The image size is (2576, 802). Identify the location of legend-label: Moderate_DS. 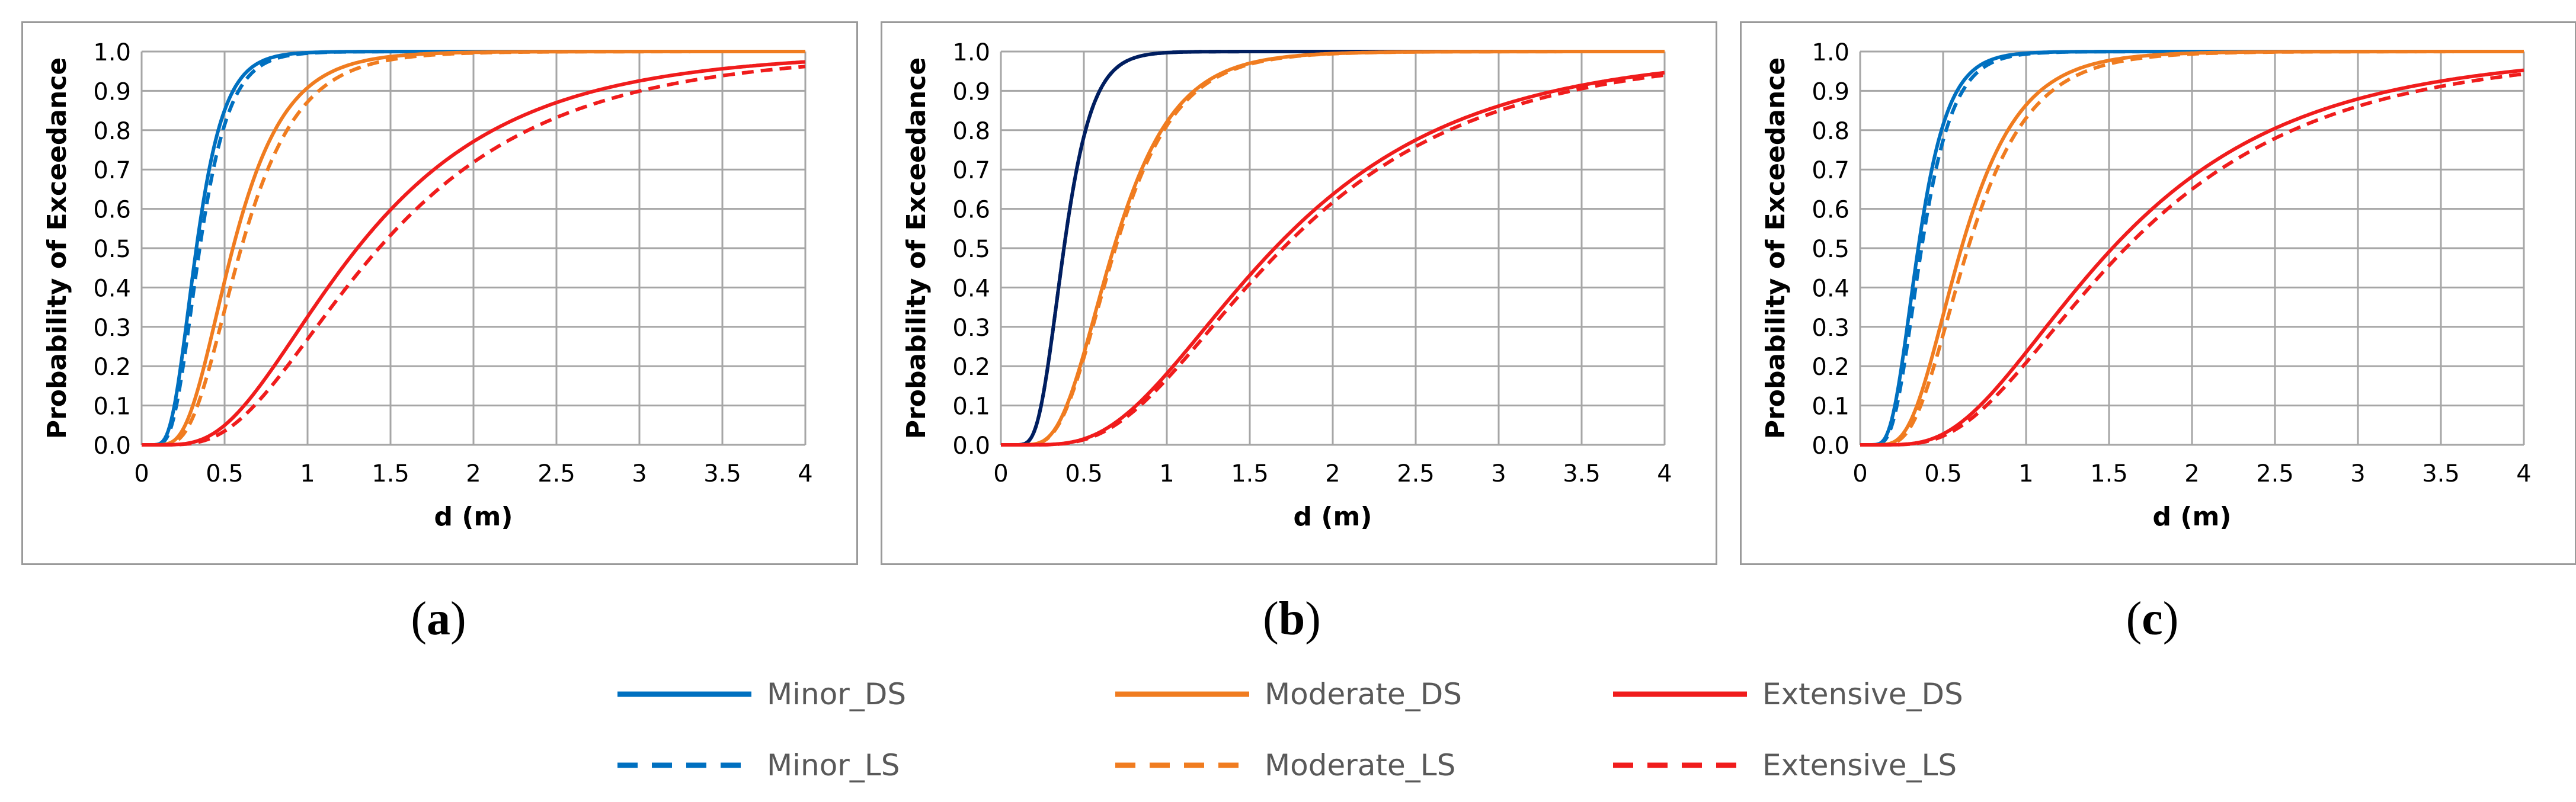
(1364, 694).